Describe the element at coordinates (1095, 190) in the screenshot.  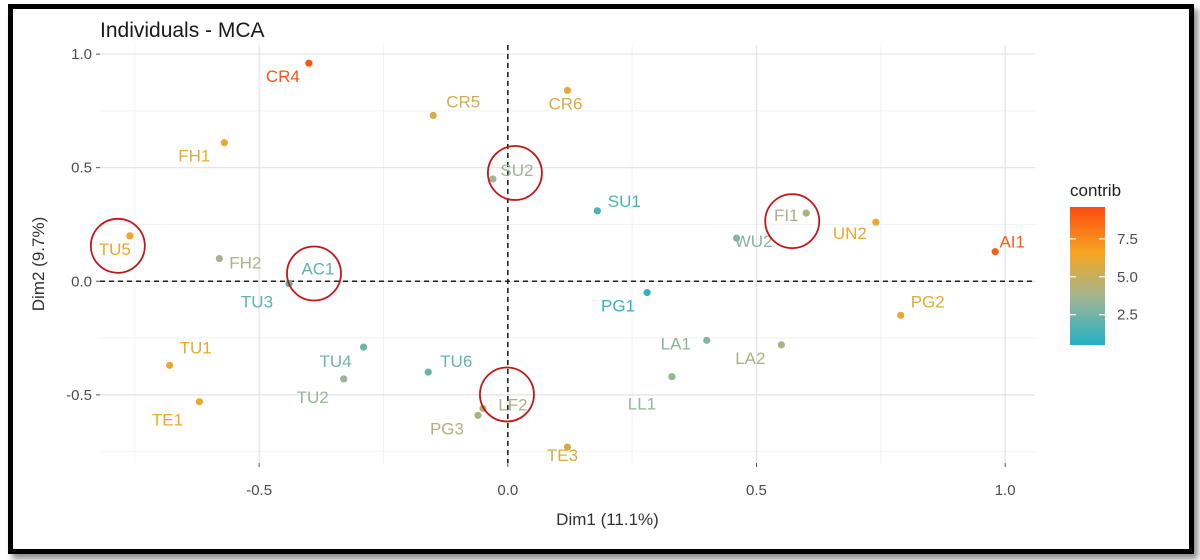
I see `legend-title: contrib` at that location.